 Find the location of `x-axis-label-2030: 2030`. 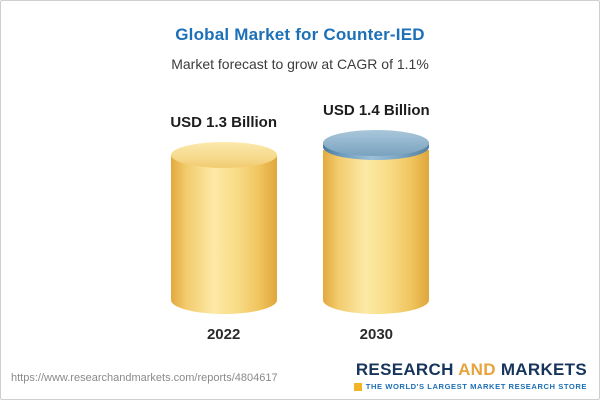

x-axis-label-2030: 2030 is located at coordinates (376, 334).